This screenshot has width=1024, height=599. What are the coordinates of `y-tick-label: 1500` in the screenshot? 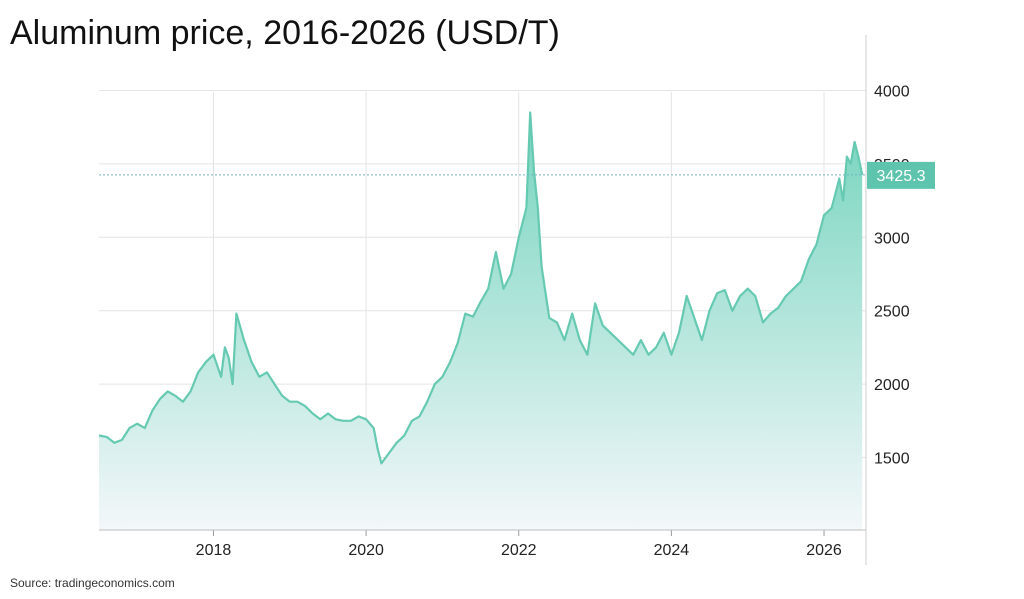 It's located at (892, 459).